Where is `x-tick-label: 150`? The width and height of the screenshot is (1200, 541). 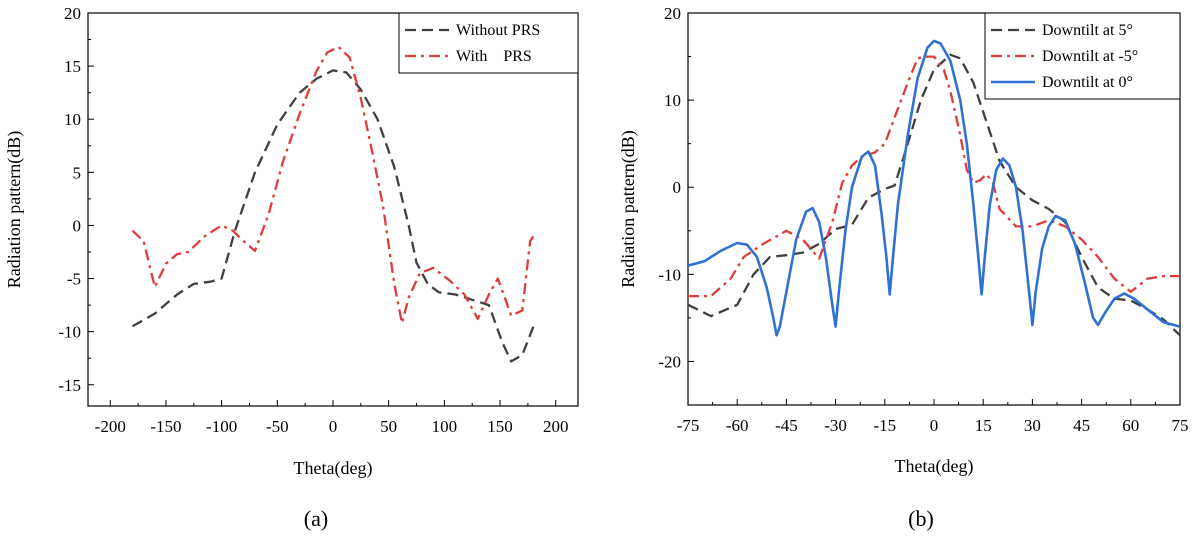 x-tick-label: 150 is located at coordinates (500, 426).